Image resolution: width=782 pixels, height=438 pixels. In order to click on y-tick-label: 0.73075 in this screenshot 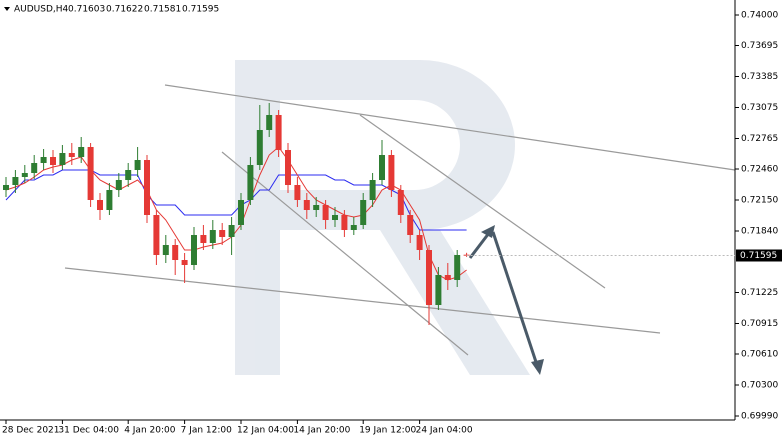, I will do `click(759, 108)`.